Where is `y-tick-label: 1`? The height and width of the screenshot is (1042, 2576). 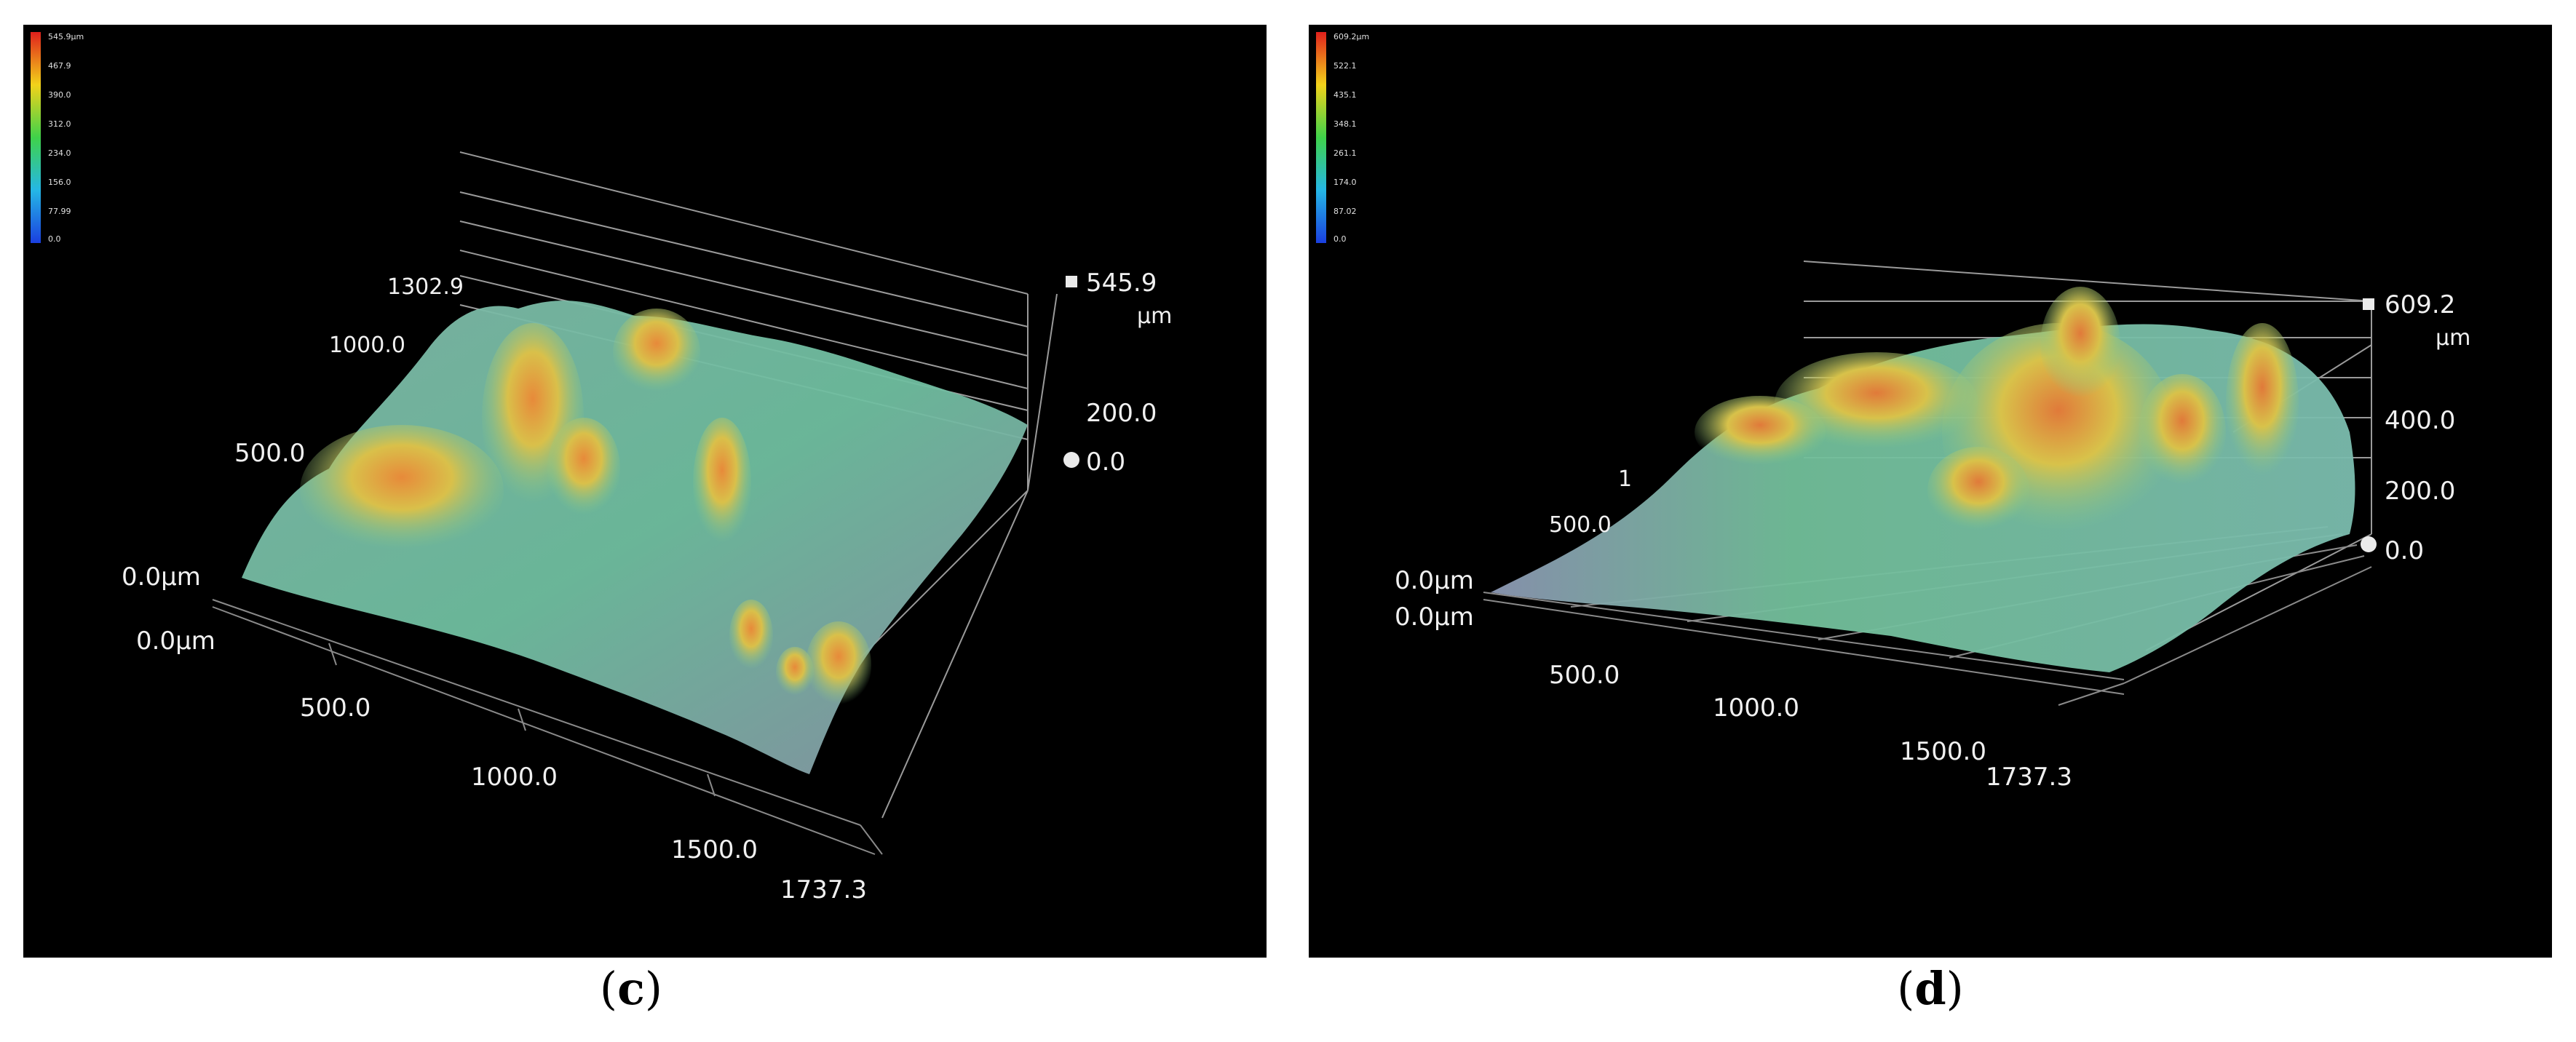 y-tick-label: 1 is located at coordinates (1625, 479).